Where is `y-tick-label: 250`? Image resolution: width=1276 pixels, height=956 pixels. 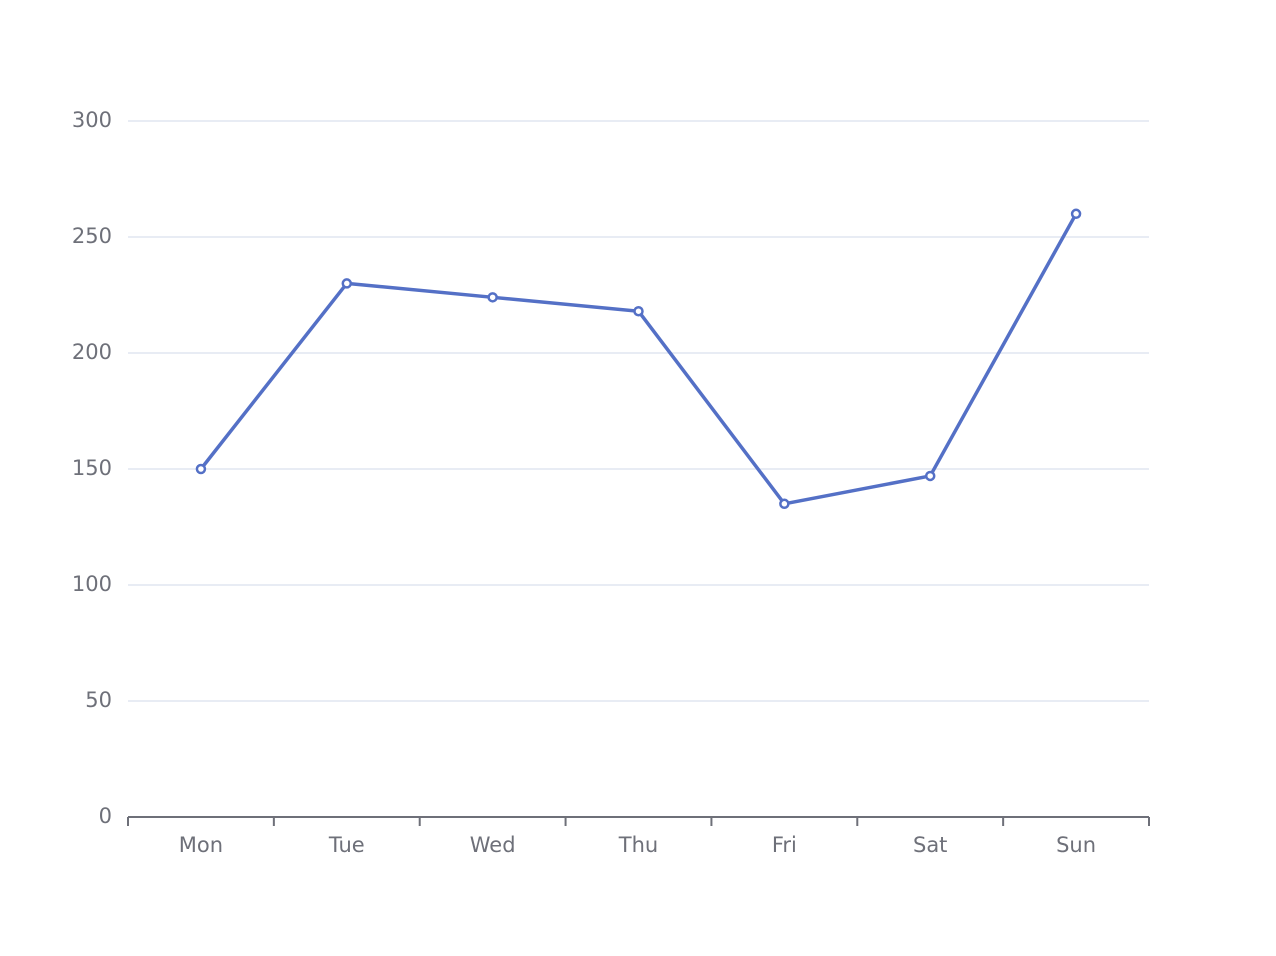 y-tick-label: 250 is located at coordinates (92, 236).